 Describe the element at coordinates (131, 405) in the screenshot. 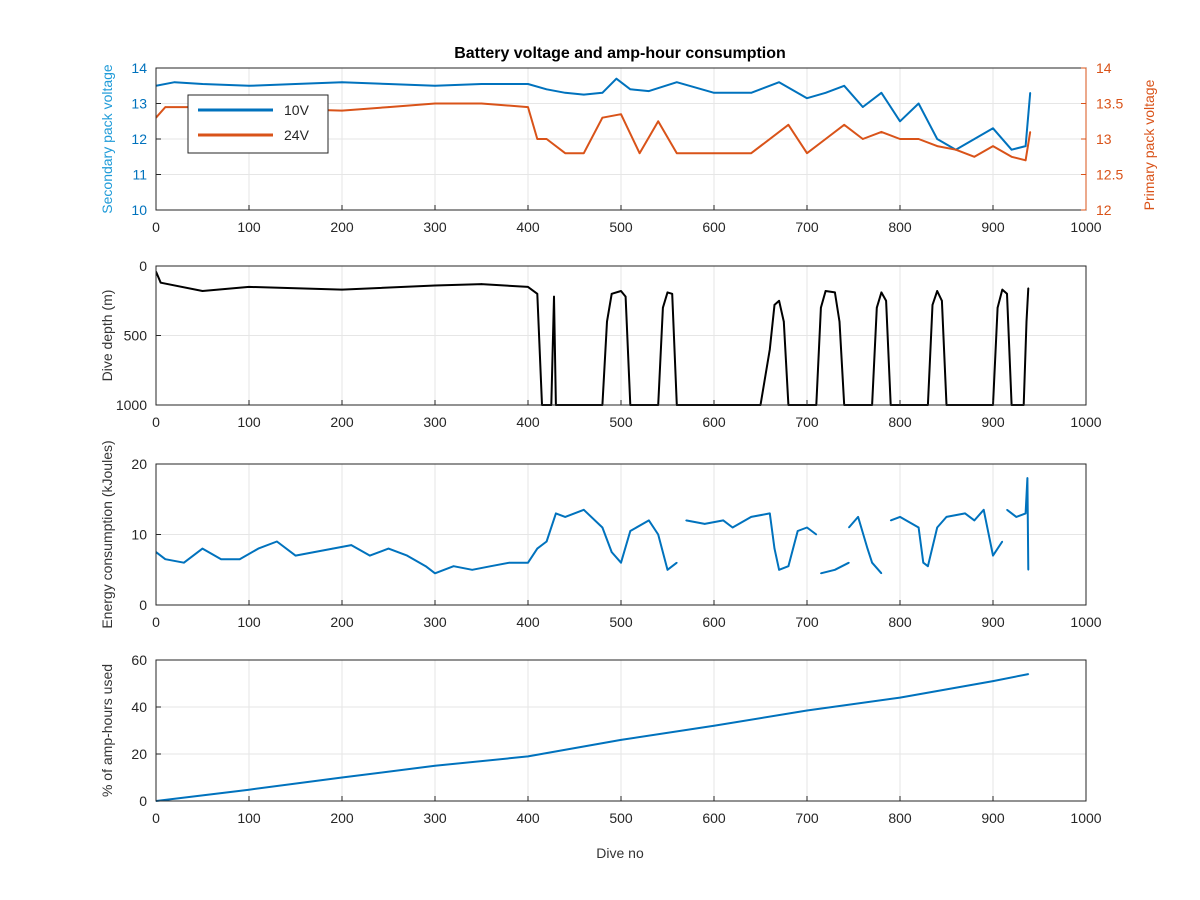

I see `y-tick-label: 1000` at that location.